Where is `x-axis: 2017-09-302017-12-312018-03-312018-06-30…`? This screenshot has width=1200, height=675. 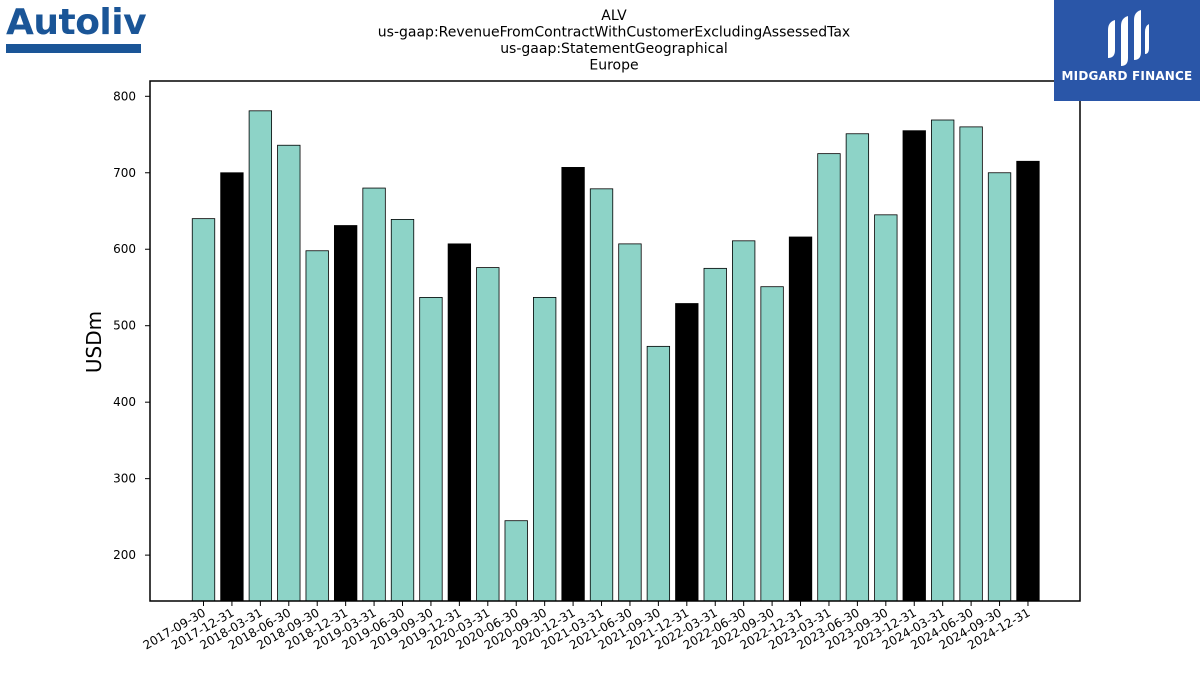 x-axis: 2017-09-302017-12-312018-03-312018-06-30… is located at coordinates (586, 626).